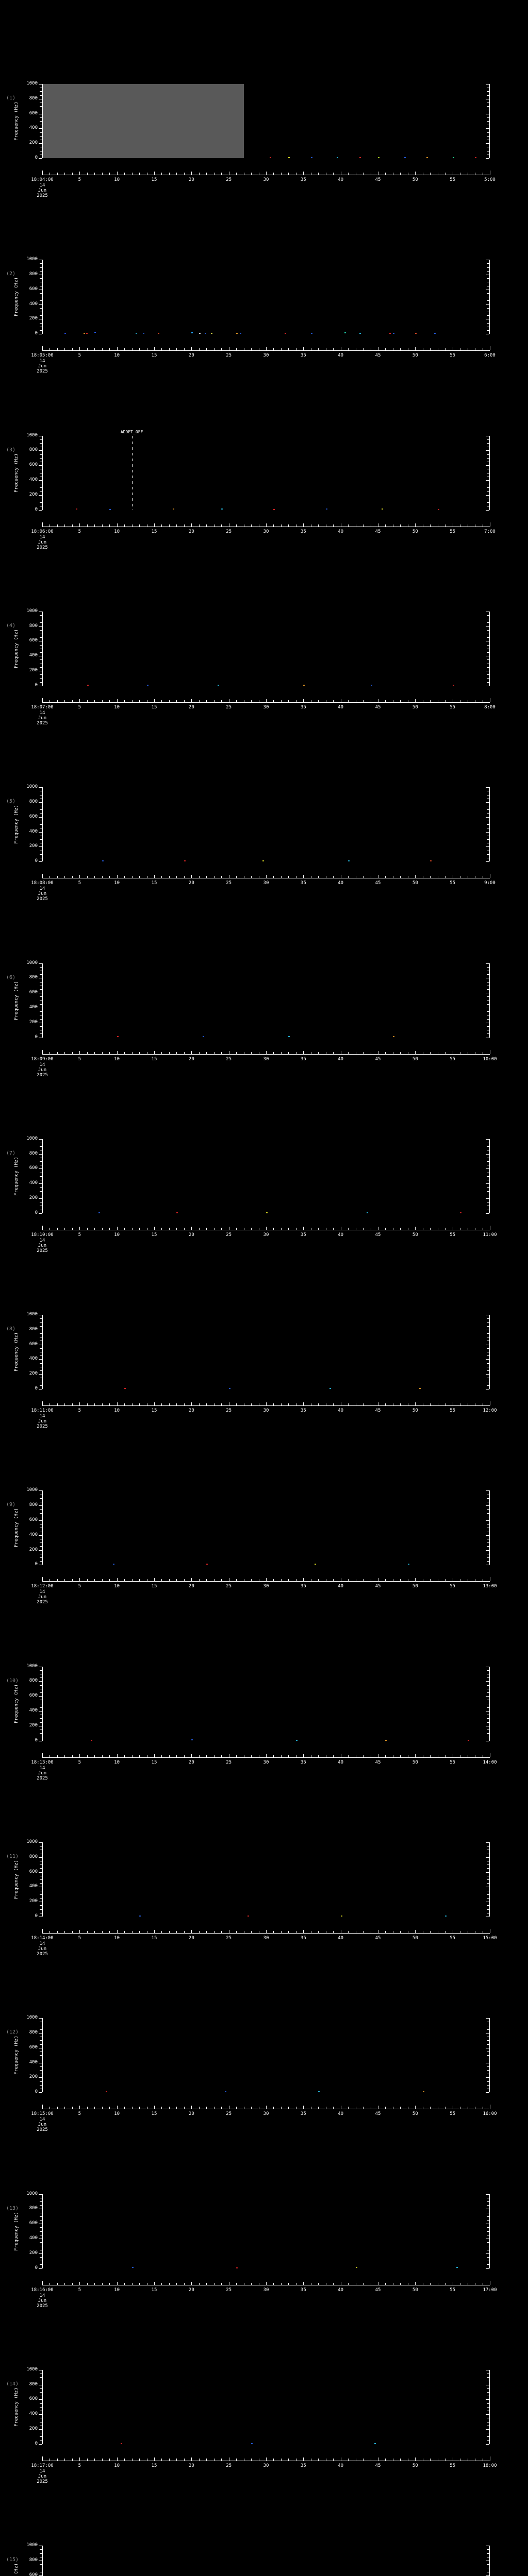 Image resolution: width=528 pixels, height=2576 pixels. I want to click on x-tick-label: 5, so click(79, 531).